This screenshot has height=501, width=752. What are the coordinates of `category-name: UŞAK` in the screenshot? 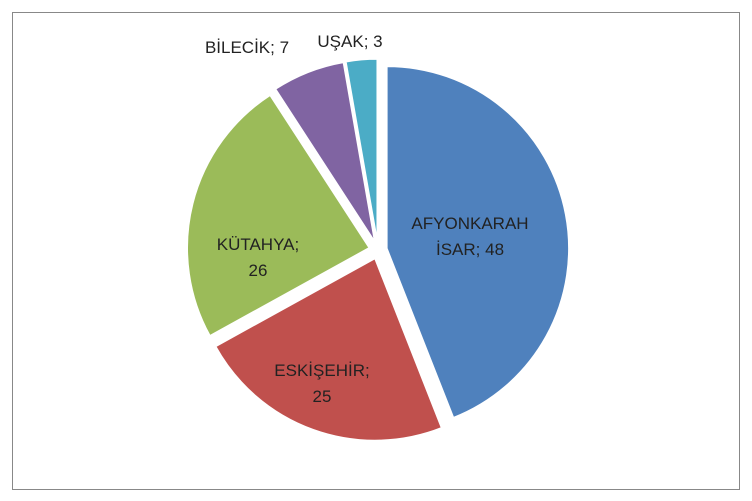 It's located at (340, 41).